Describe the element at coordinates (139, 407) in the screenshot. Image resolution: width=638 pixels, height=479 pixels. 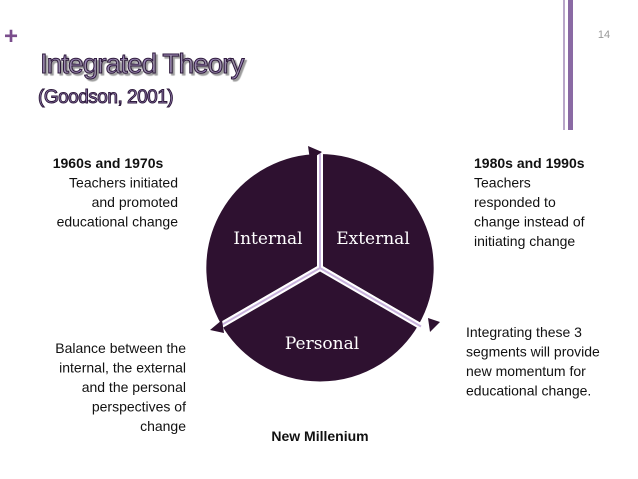
I see `note-line: perspectives of` at that location.